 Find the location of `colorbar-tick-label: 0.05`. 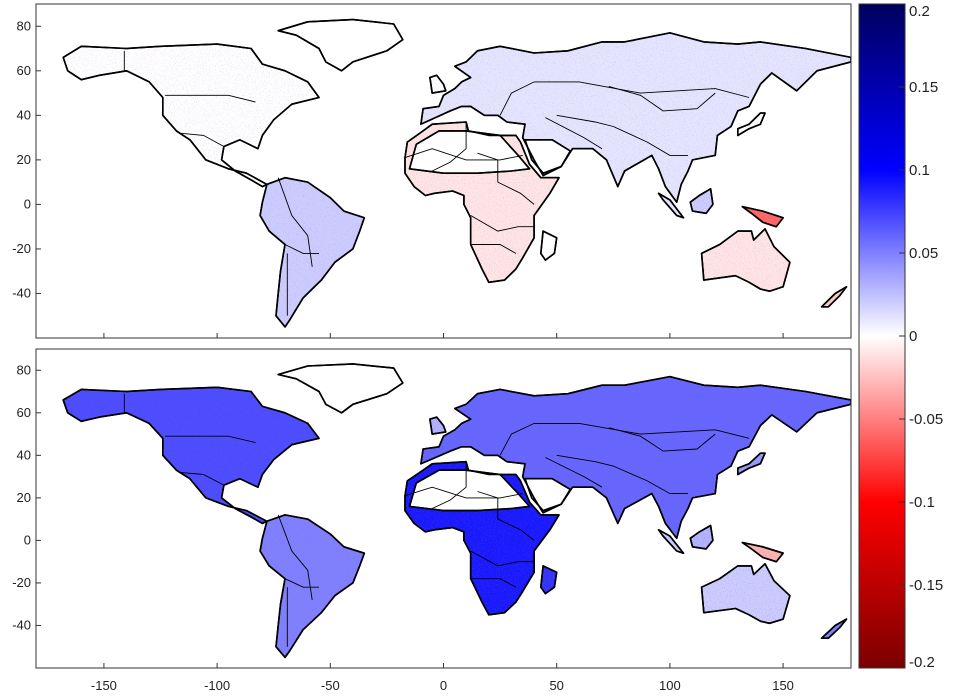

colorbar-tick-label: 0.05 is located at coordinates (923, 253).